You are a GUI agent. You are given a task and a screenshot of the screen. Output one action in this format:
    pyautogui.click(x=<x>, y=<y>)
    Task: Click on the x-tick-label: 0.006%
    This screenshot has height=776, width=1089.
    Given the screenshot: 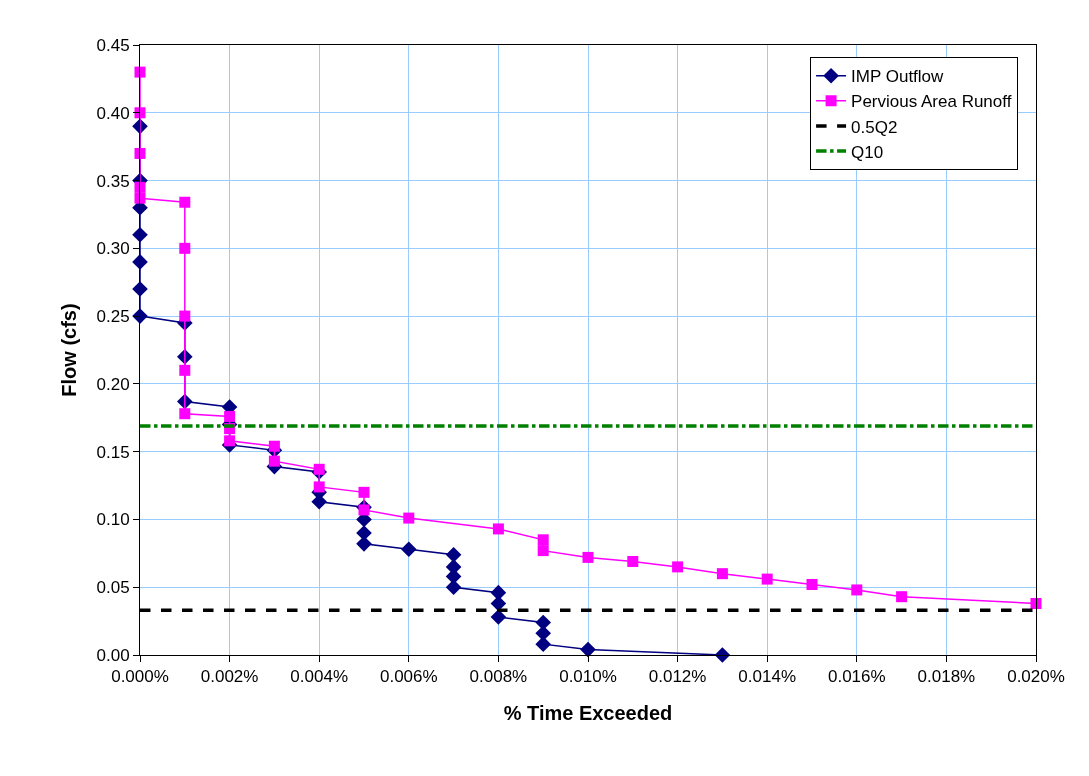 What is the action you would take?
    pyautogui.click(x=408, y=677)
    